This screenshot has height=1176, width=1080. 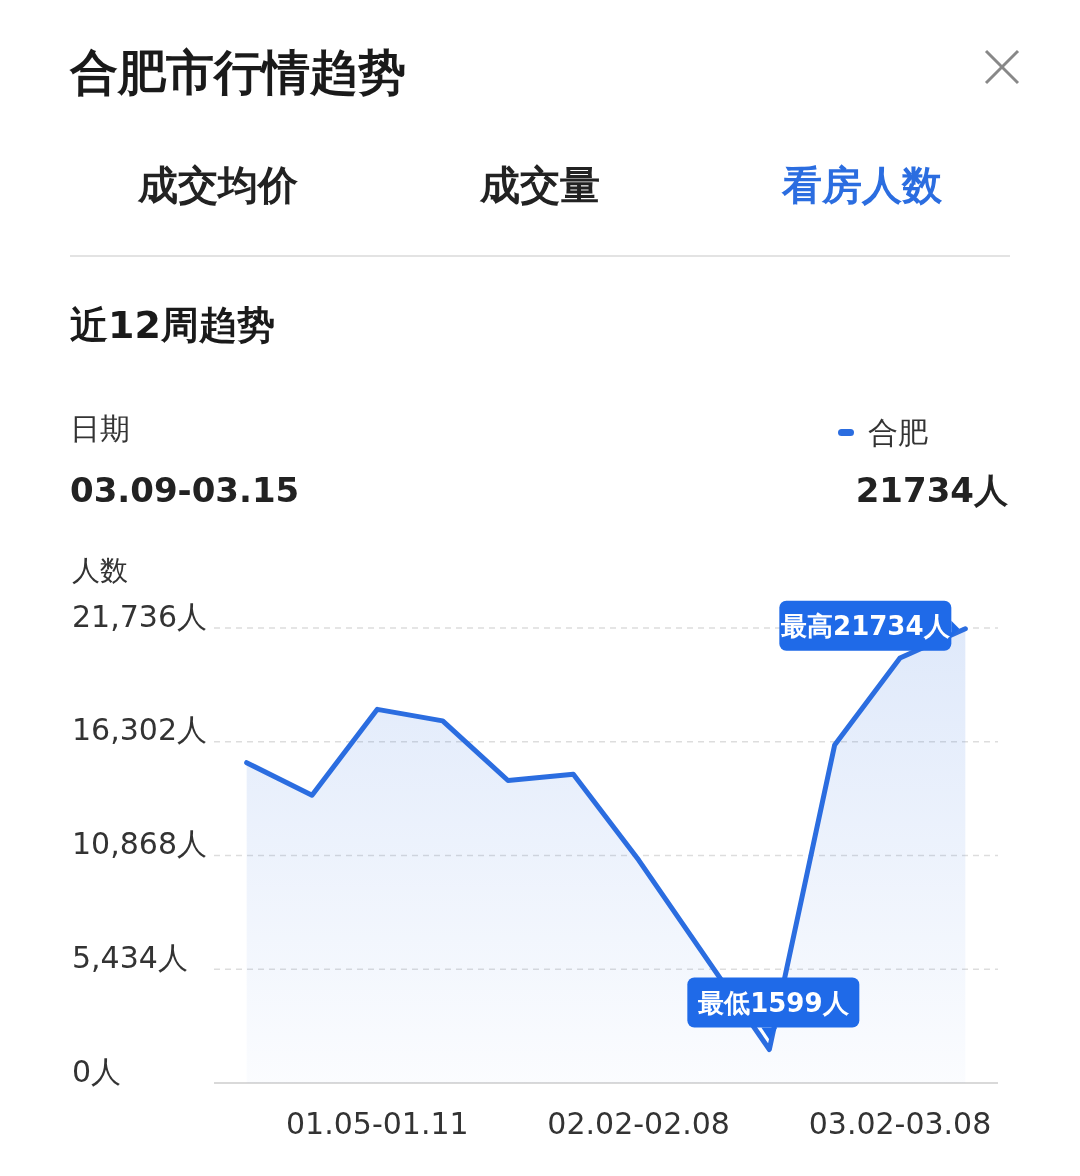 What do you see at coordinates (100, 570) in the screenshot?
I see `y-axis-title: 人数` at bounding box center [100, 570].